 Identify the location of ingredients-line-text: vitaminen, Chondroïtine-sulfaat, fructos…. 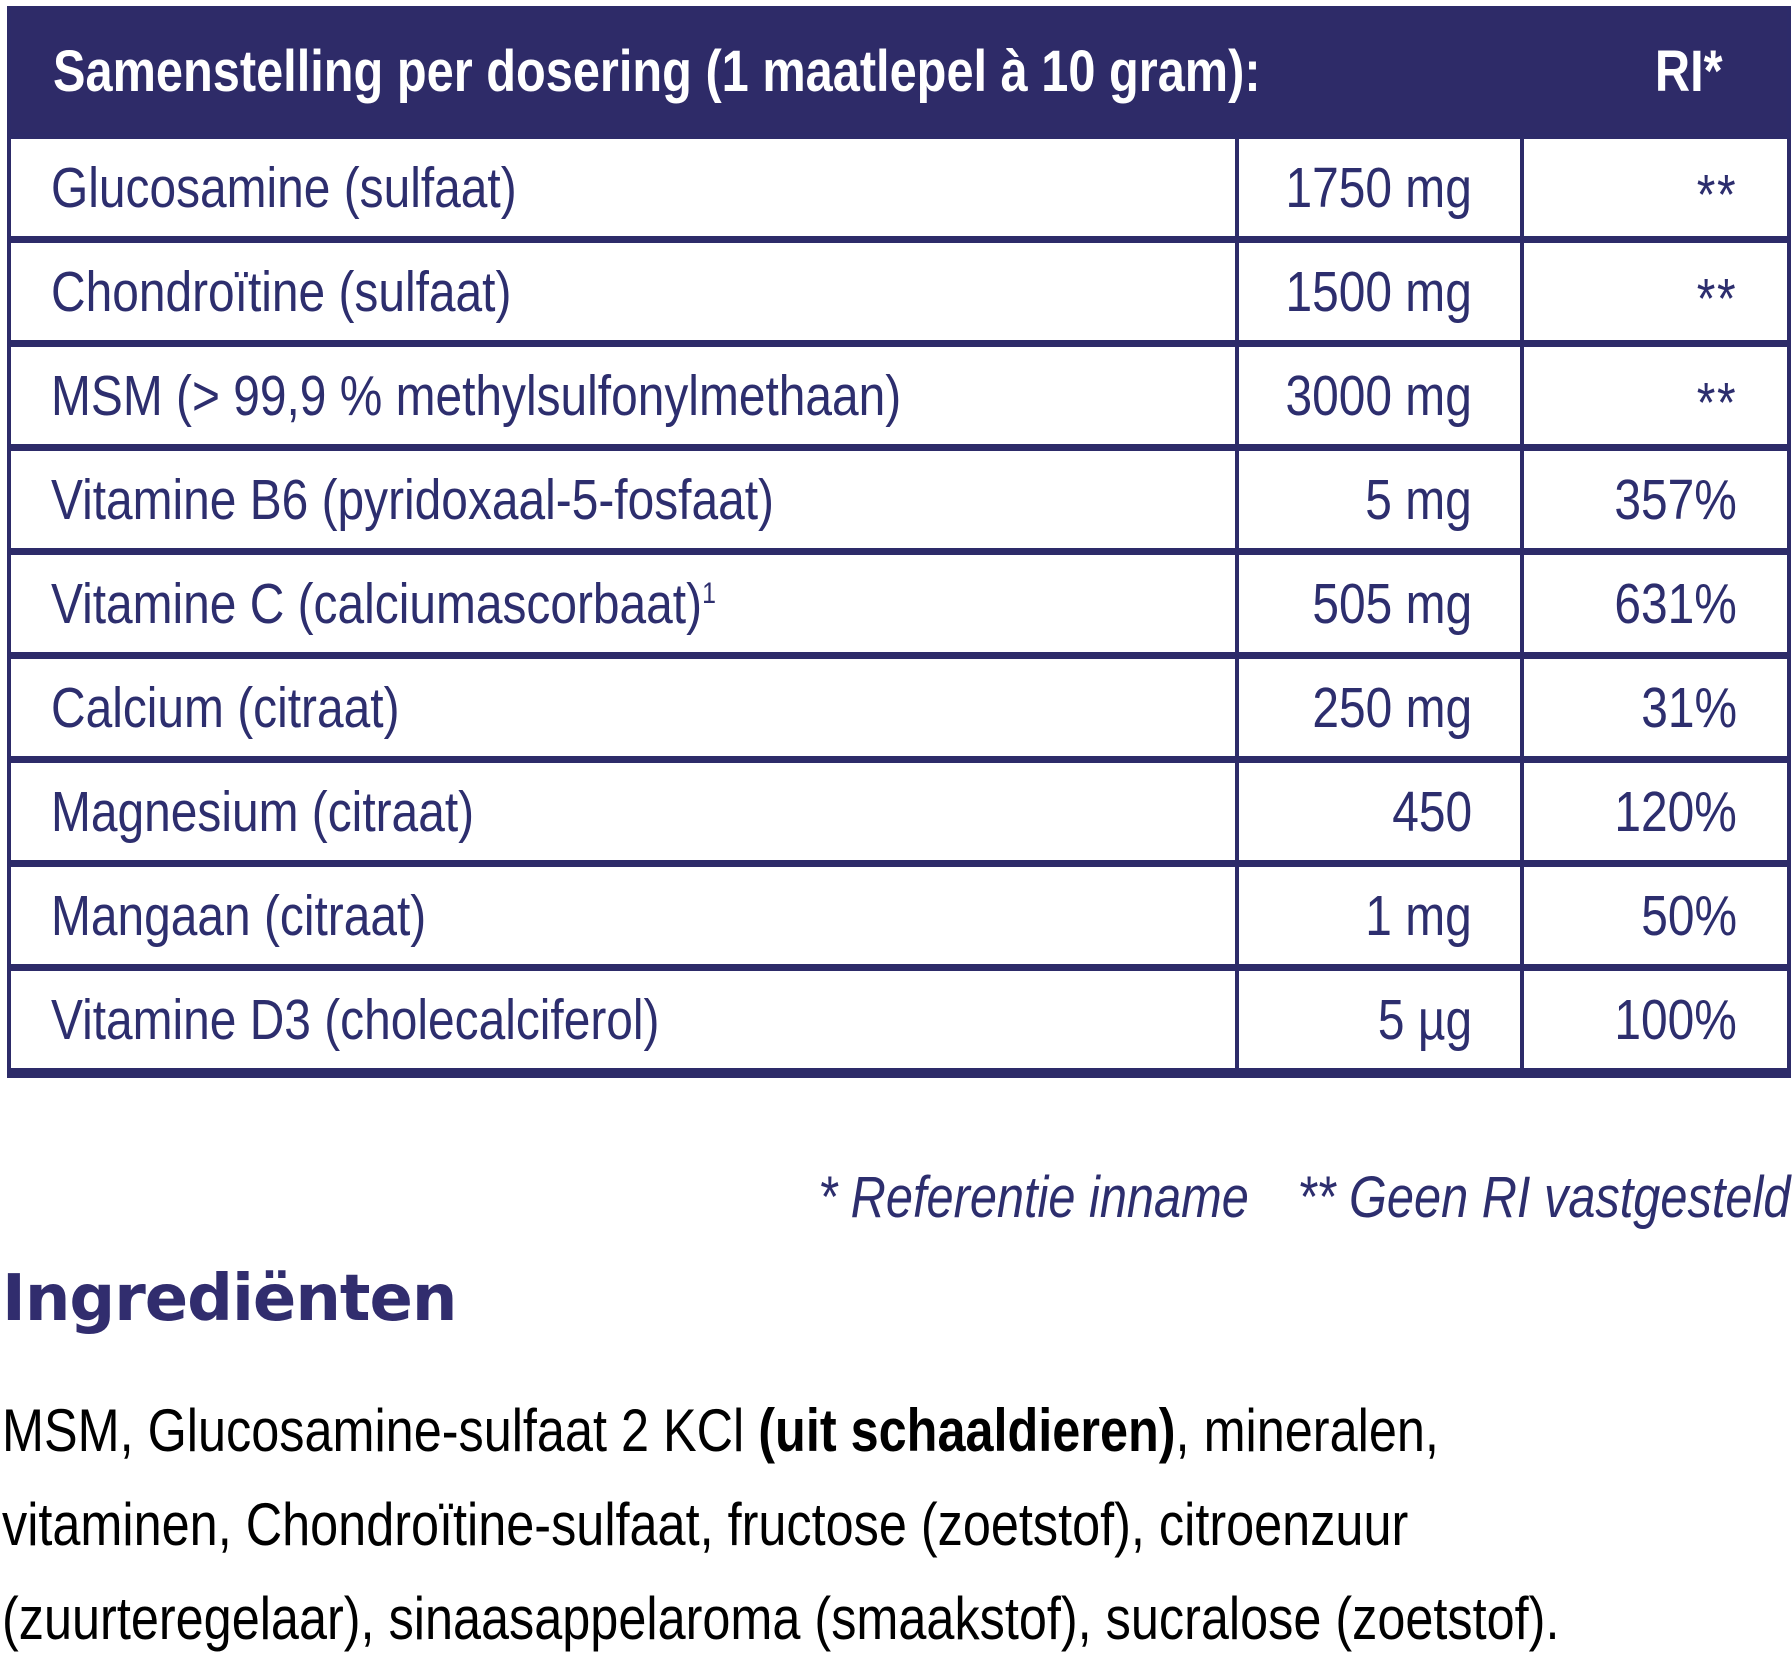
(705, 1525).